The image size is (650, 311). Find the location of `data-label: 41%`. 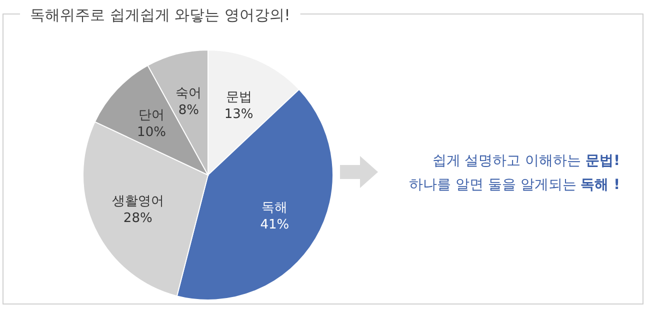

data-label: 41% is located at coordinates (275, 224).